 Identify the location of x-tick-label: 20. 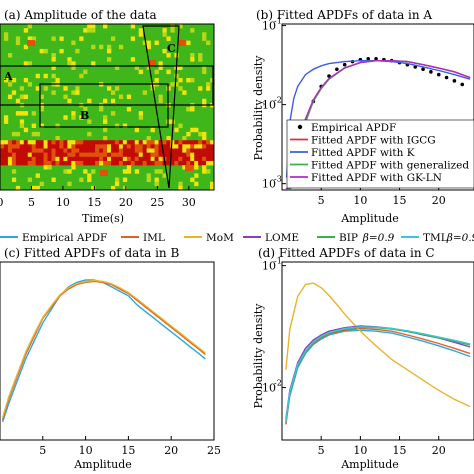
(439, 450).